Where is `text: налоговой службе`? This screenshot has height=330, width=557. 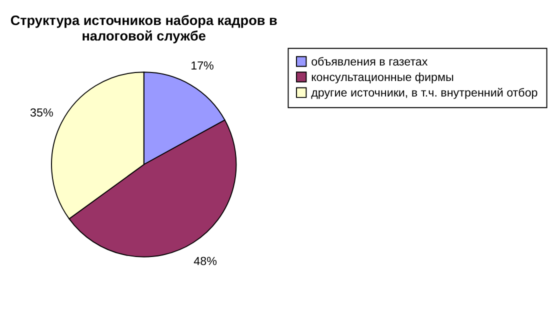
text: налоговой службе is located at coordinates (144, 36).